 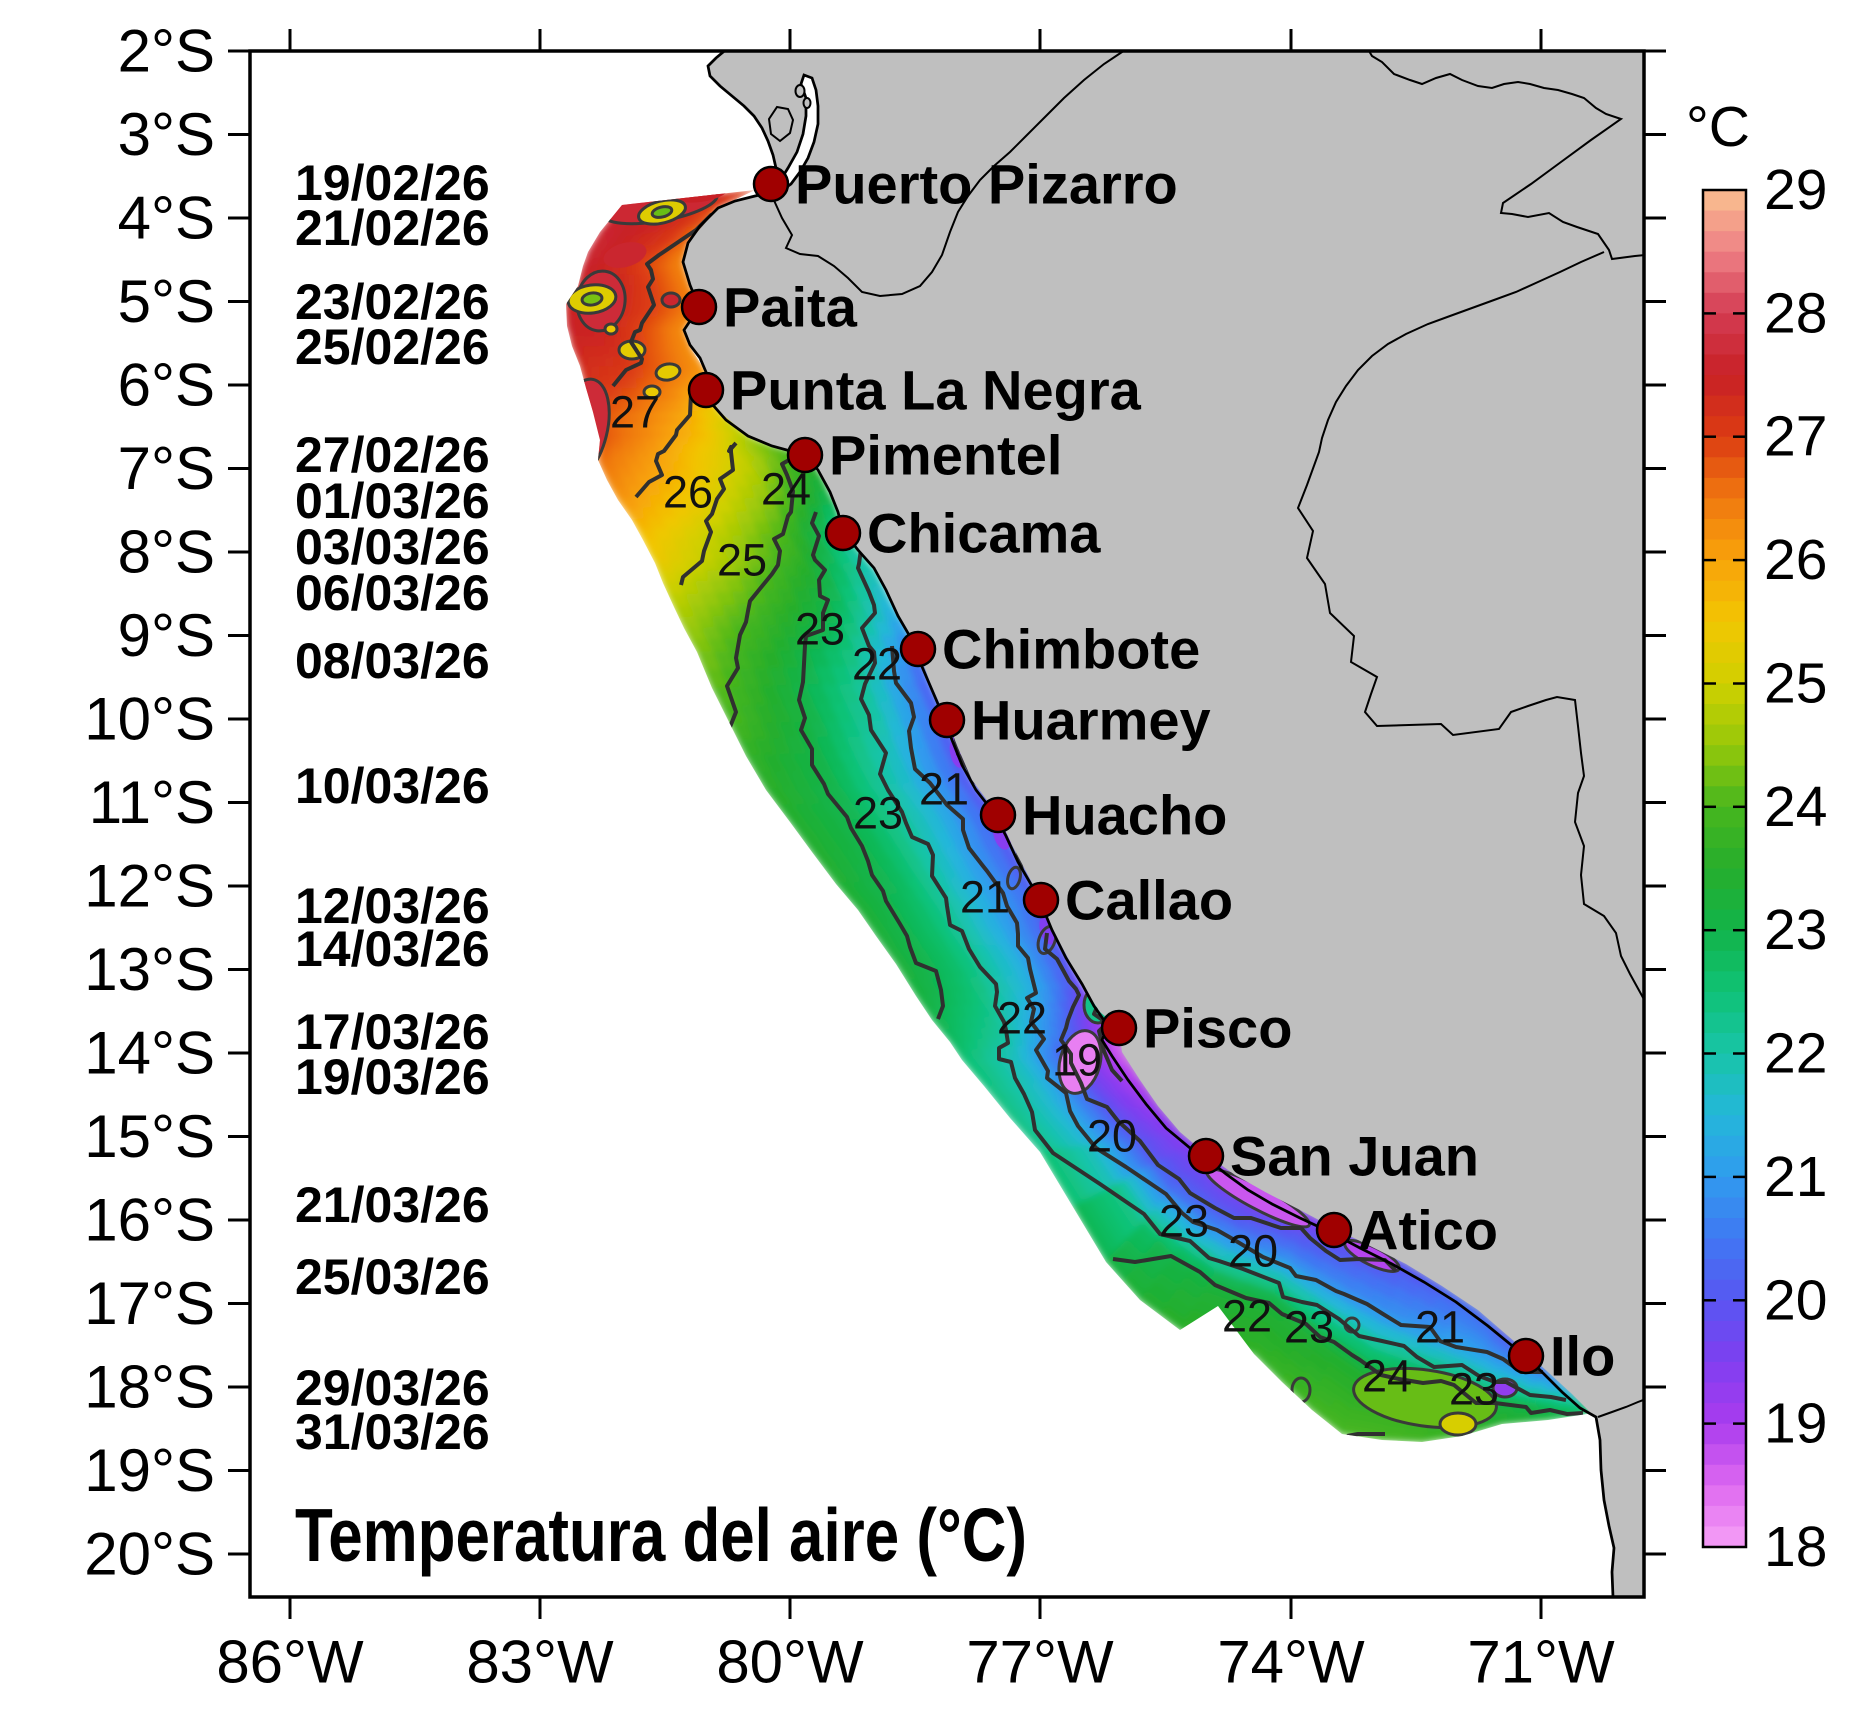 What do you see at coordinates (1795, 190) in the screenshot?
I see `svg-text: 29` at bounding box center [1795, 190].